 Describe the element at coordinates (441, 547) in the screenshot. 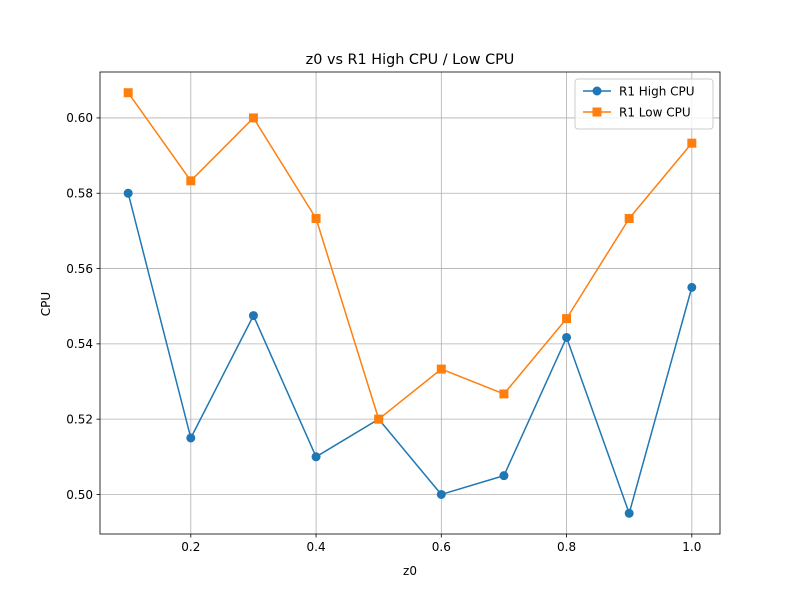

I see `x-tick-label: 0.6` at that location.